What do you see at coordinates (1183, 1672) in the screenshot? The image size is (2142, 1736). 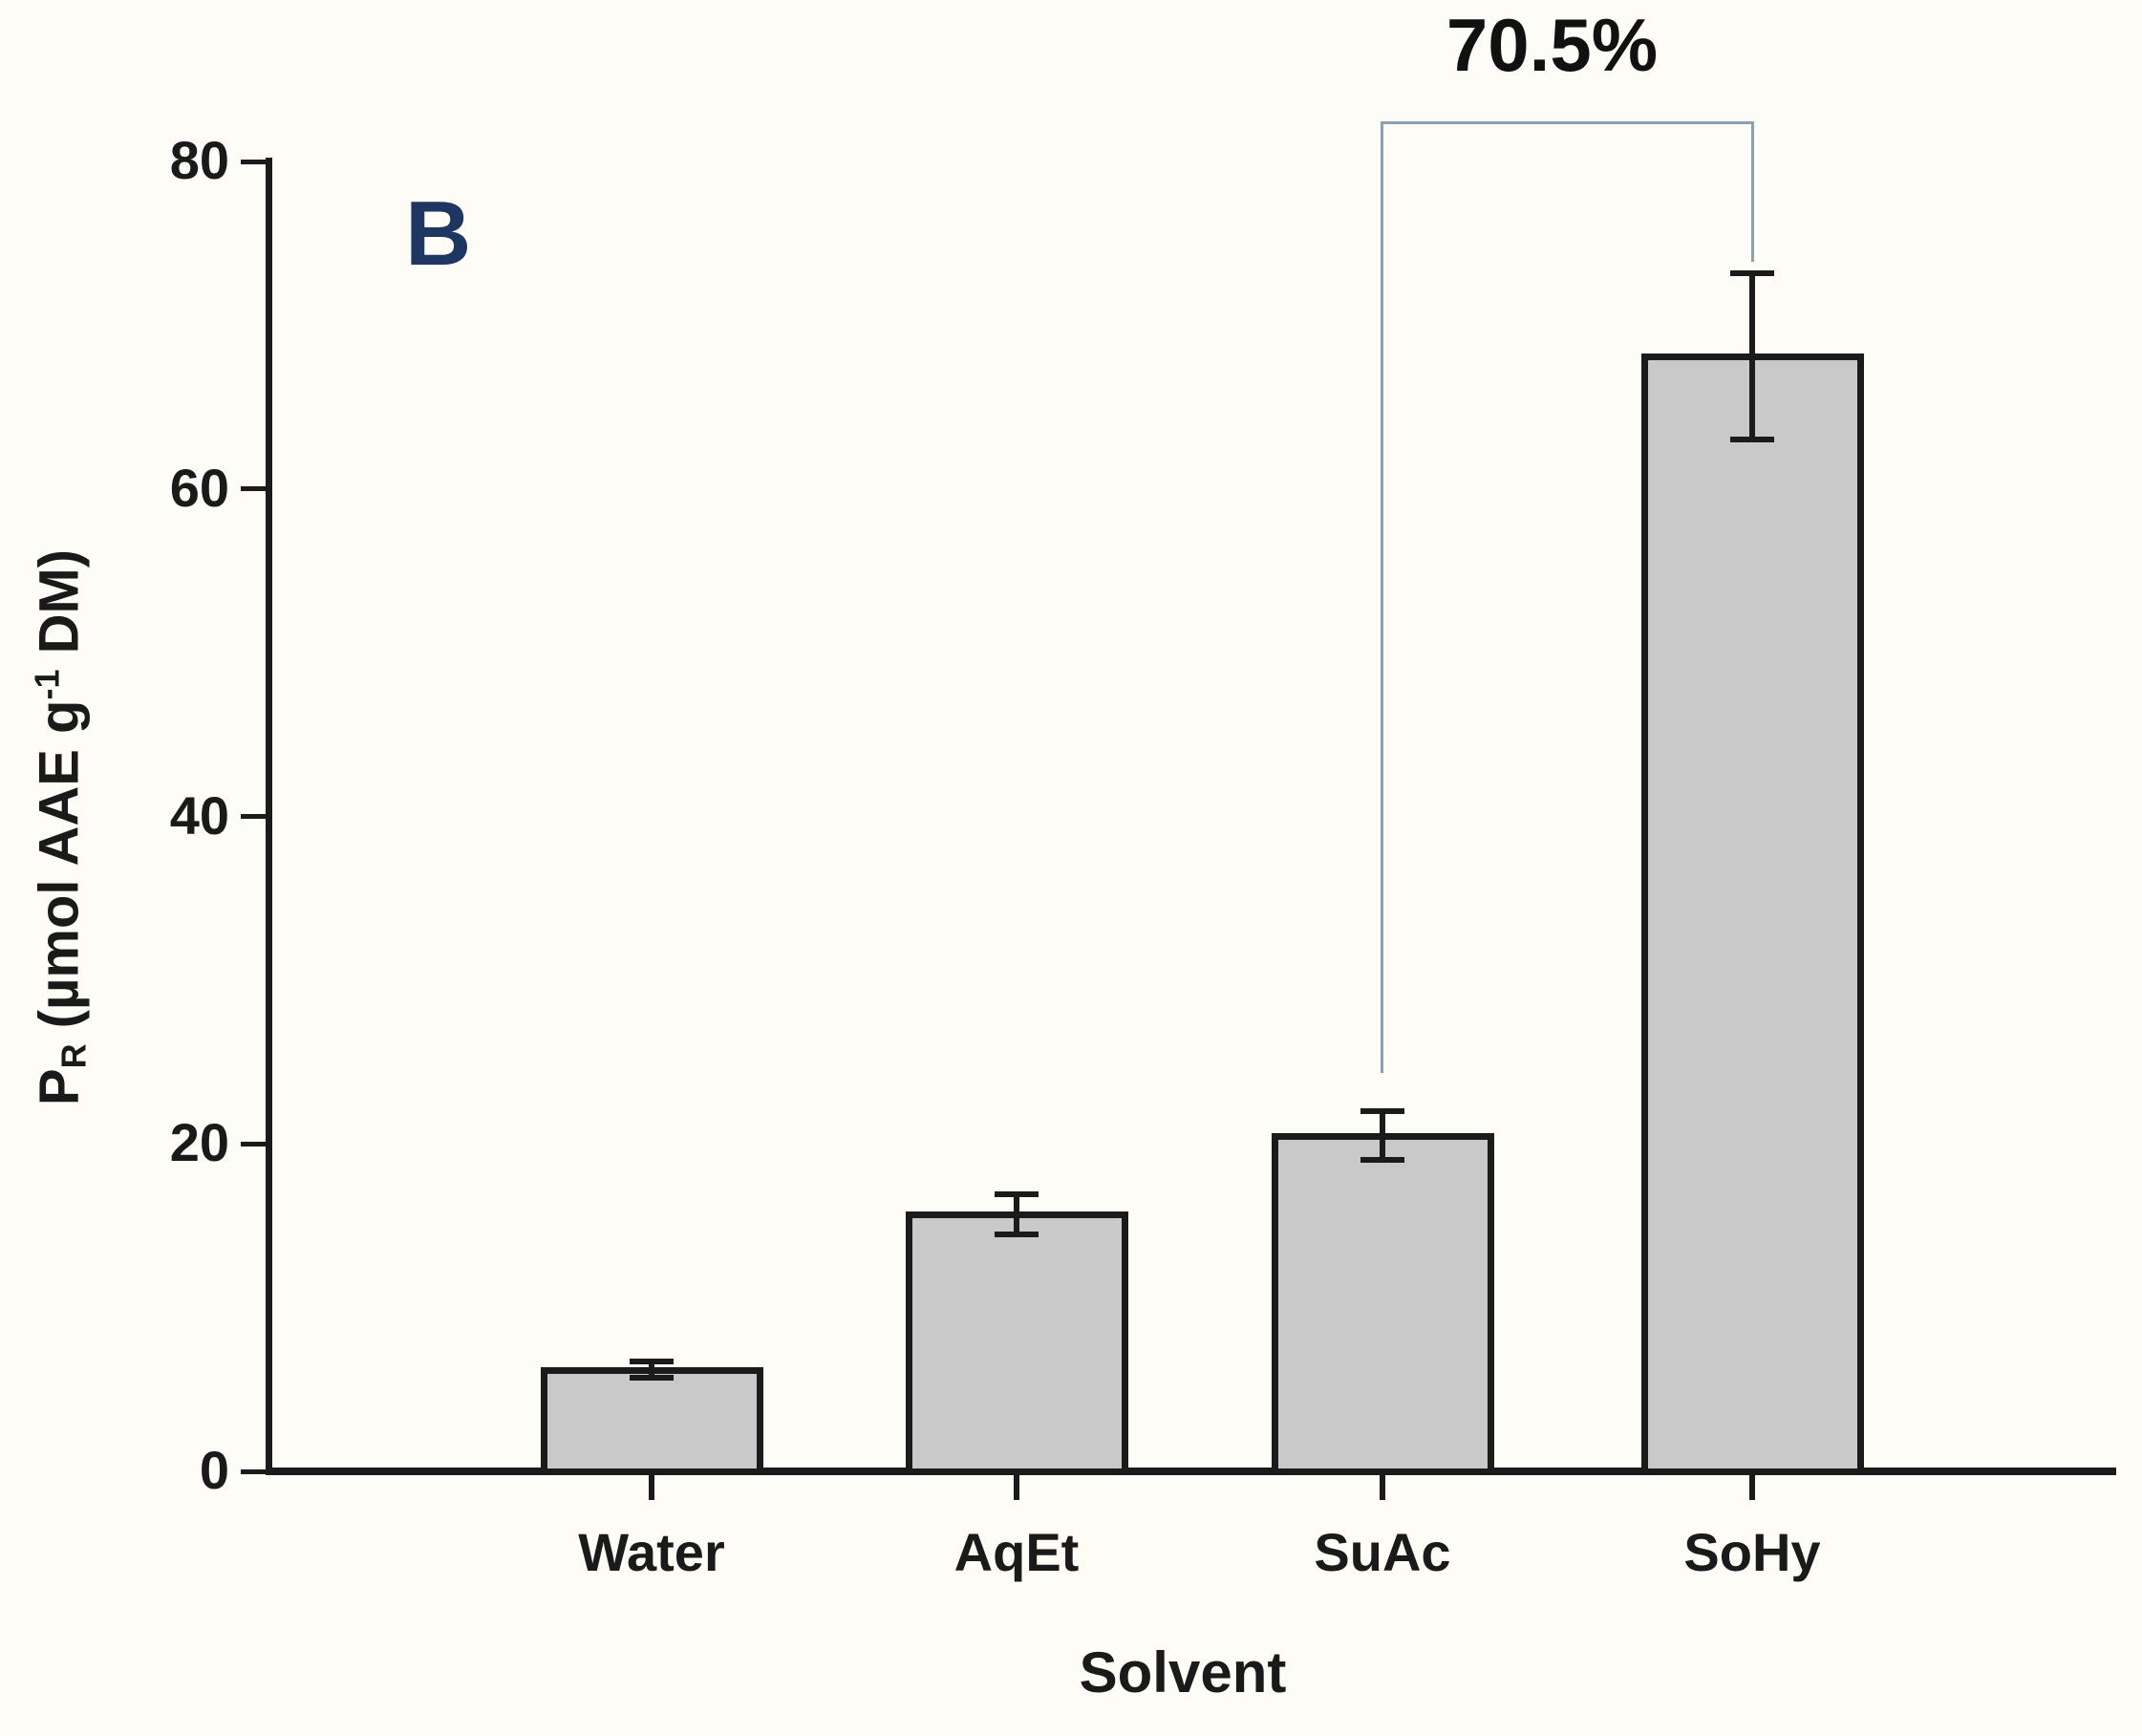 I see `x-axis-label: Solvent` at bounding box center [1183, 1672].